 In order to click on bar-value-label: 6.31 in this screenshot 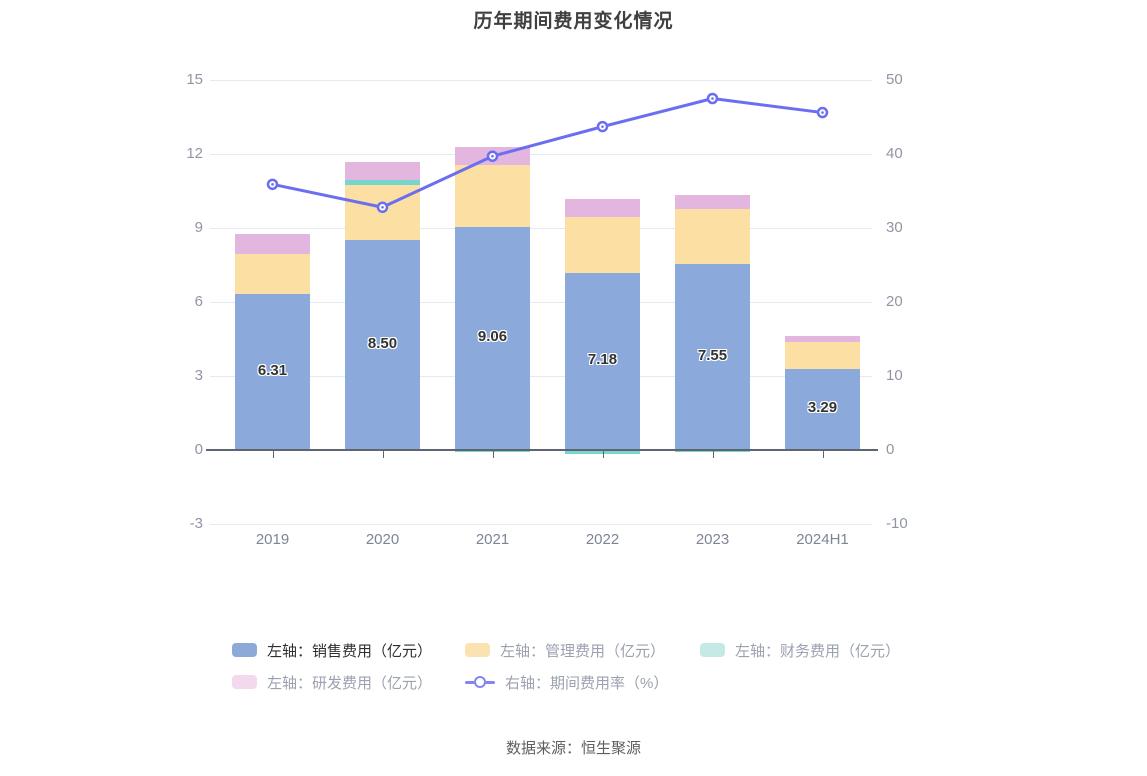, I will do `click(272, 371)`.